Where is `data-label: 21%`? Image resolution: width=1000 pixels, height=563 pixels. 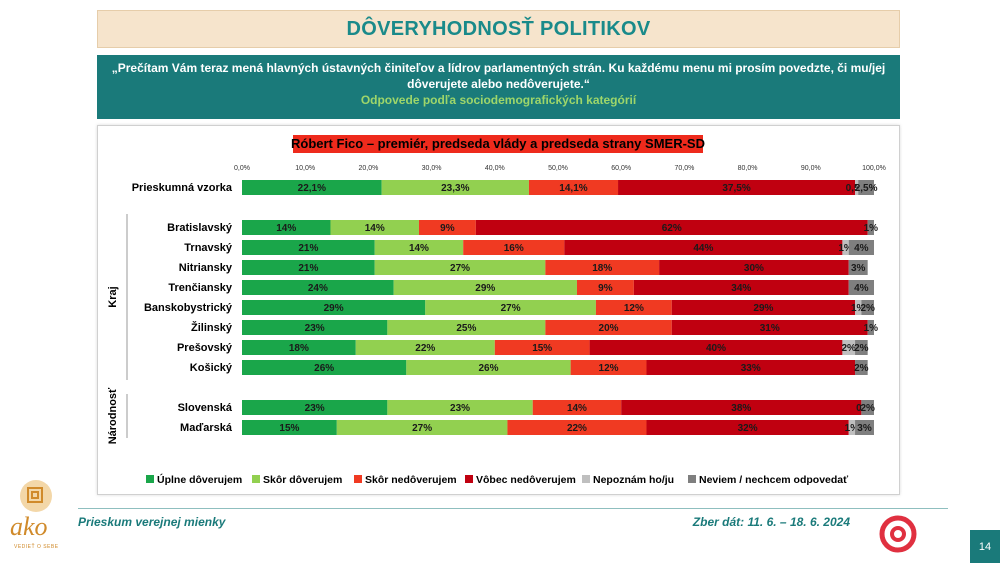
data-label: 21% is located at coordinates (308, 268).